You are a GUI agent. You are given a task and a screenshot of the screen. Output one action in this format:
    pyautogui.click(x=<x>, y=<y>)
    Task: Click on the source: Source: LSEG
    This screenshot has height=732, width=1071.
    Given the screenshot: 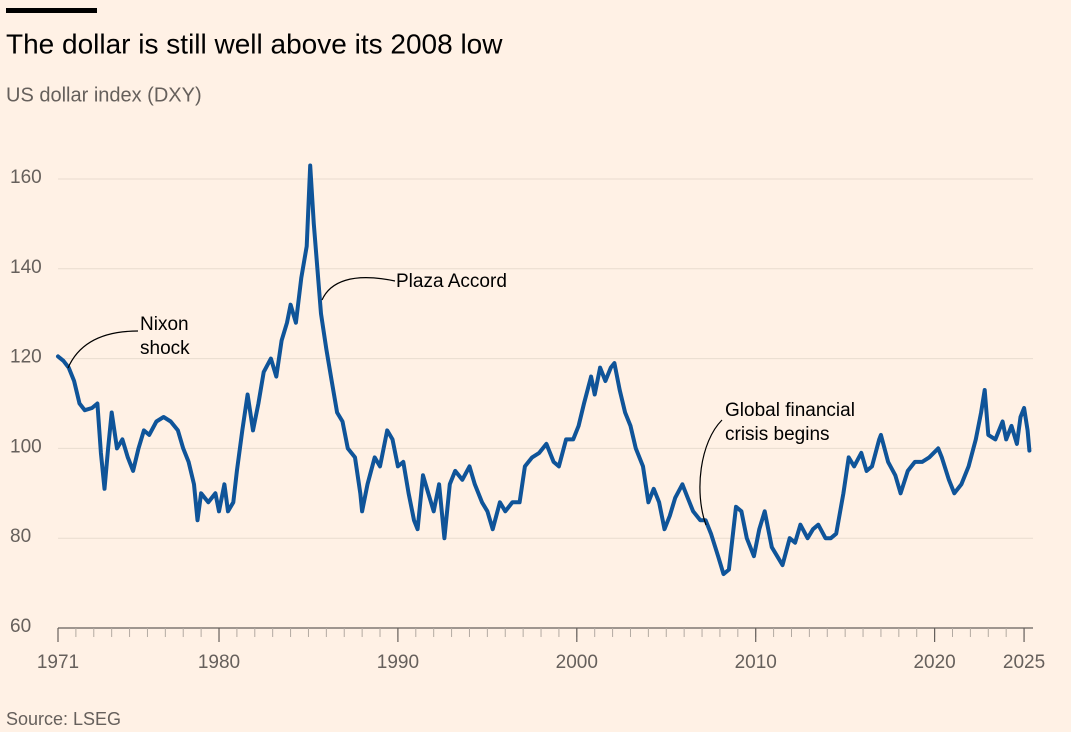 What is the action you would take?
    pyautogui.click(x=63, y=719)
    